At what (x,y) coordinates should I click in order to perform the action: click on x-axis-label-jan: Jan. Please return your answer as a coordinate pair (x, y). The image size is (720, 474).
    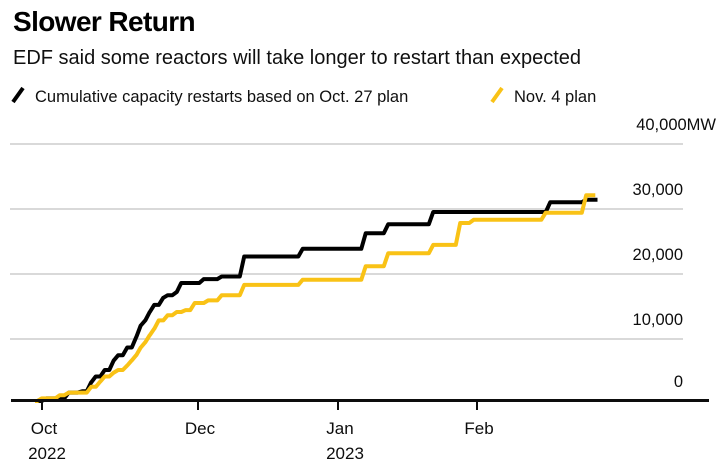
    Looking at the image, I should click on (340, 428).